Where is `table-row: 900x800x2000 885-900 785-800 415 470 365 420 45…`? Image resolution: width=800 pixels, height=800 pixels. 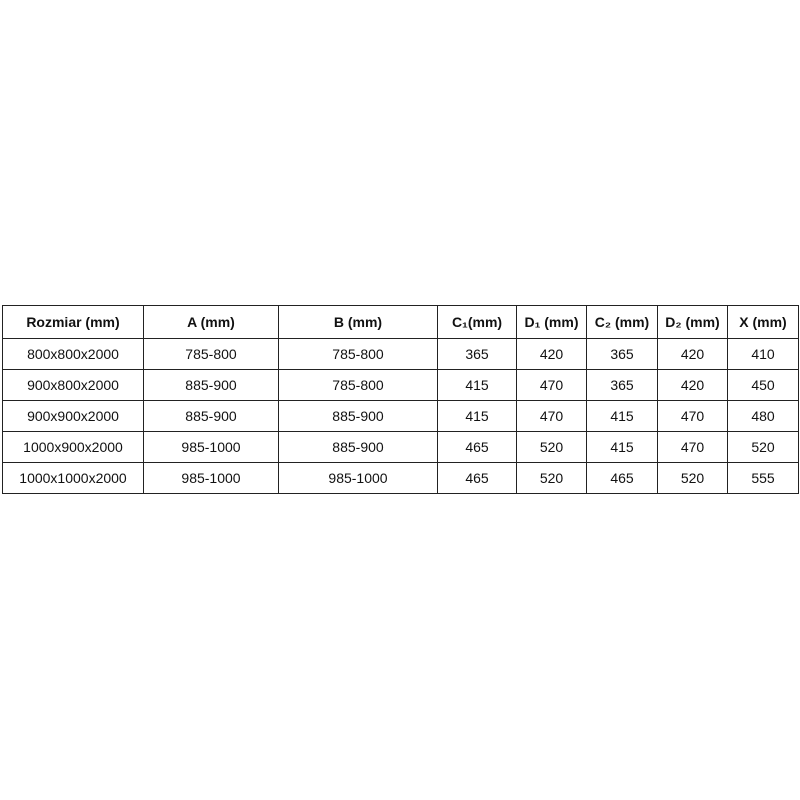 table-row: 900x800x2000 885-900 785-800 415 470 365 420 45… is located at coordinates (400, 385).